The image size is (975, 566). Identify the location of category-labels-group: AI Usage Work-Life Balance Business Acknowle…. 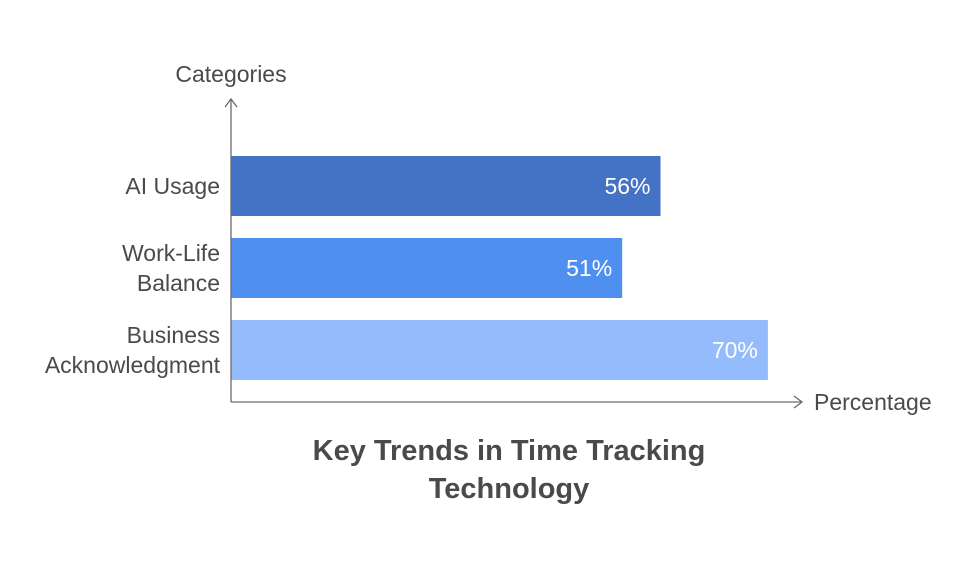
(133, 275).